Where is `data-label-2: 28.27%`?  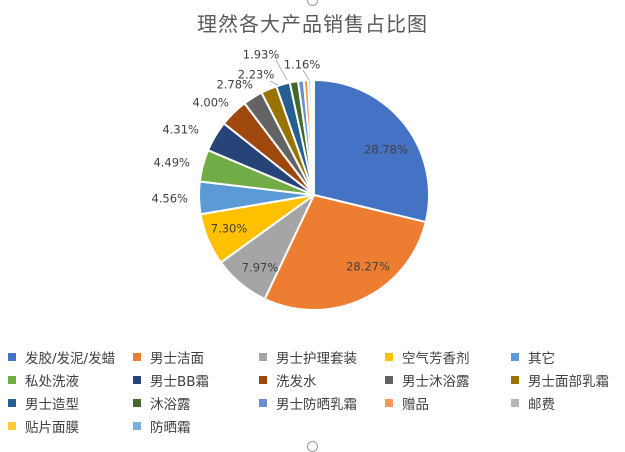
data-label-2: 28.27% is located at coordinates (368, 267).